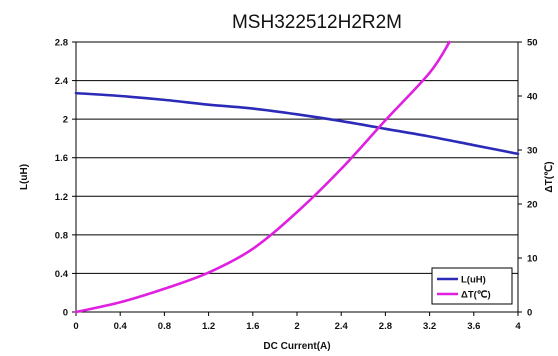 Image resolution: width=558 pixels, height=356 pixels. What do you see at coordinates (529, 313) in the screenshot?
I see `y2-tick-label: 0` at bounding box center [529, 313].